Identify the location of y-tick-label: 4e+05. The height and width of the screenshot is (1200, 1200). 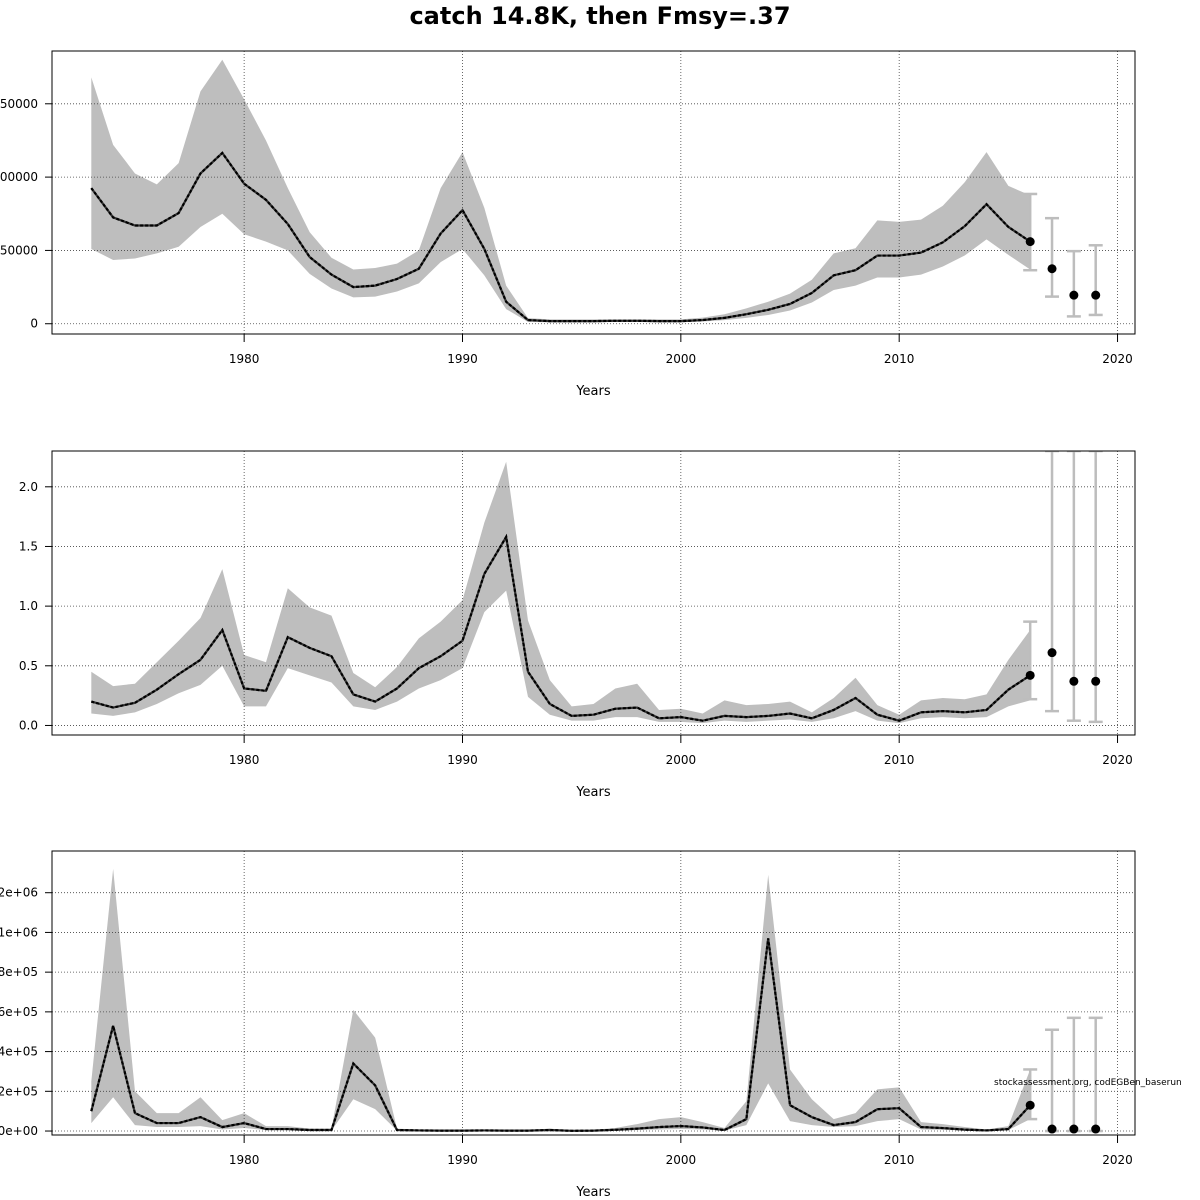
(19, 1052).